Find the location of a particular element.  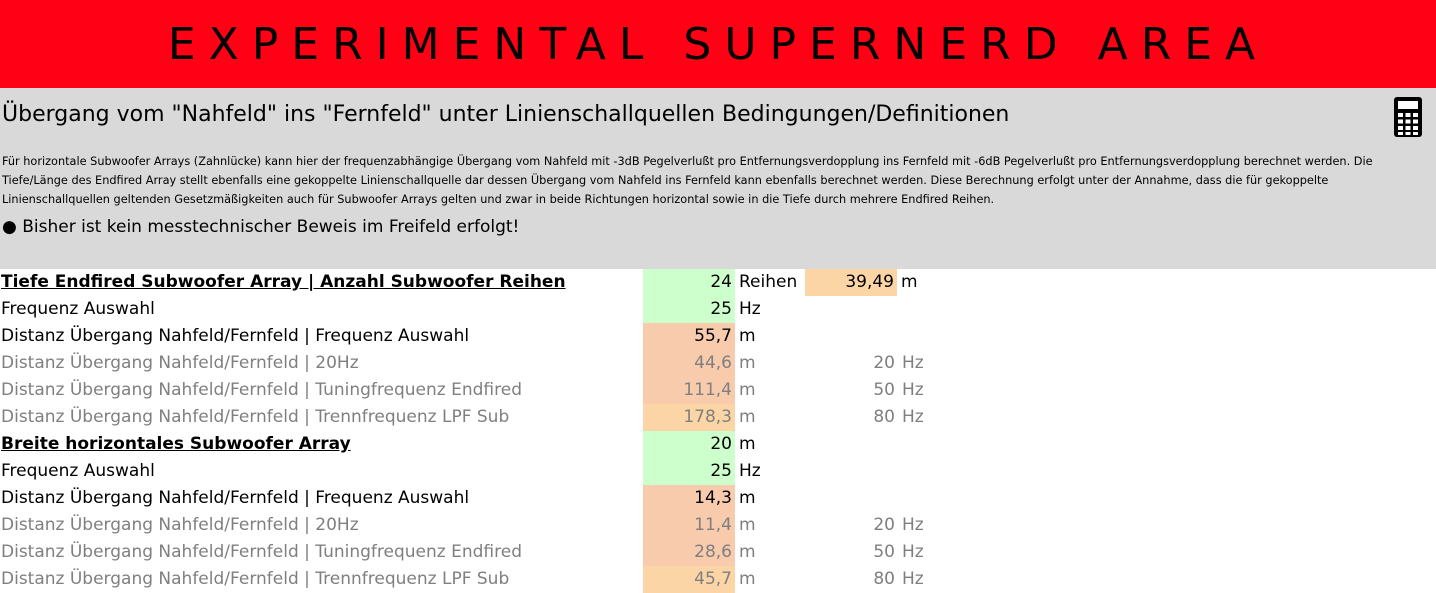

table-row: Breite horizontales Subwoofer Array 20 m is located at coordinates (718, 444).